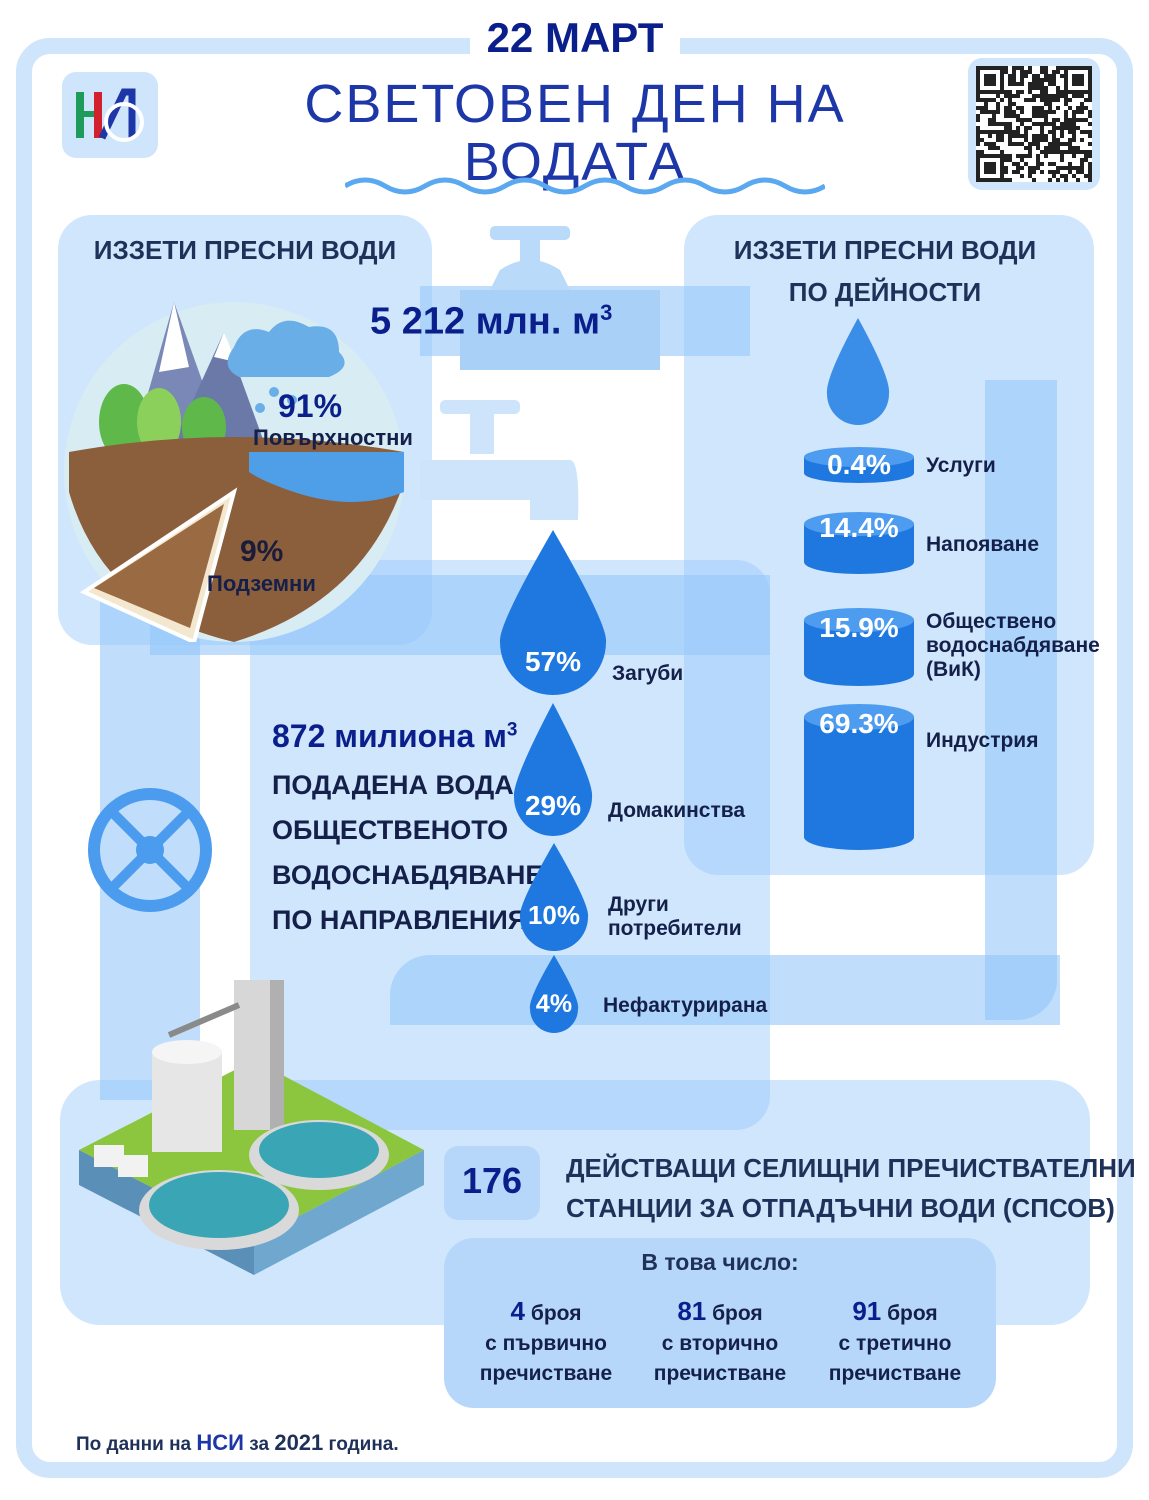 Image resolution: width=1149 pixels, height=1500 pixels. Describe the element at coordinates (961, 465) in the screenshot. I see `services-label: Услуги` at that location.